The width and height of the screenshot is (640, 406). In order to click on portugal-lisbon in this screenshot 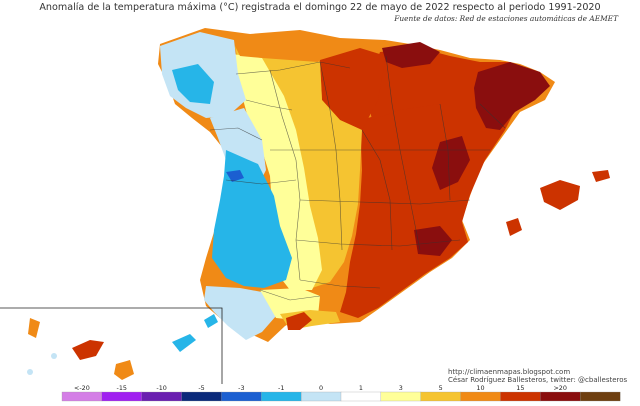, I will do `click(235, 176)`.